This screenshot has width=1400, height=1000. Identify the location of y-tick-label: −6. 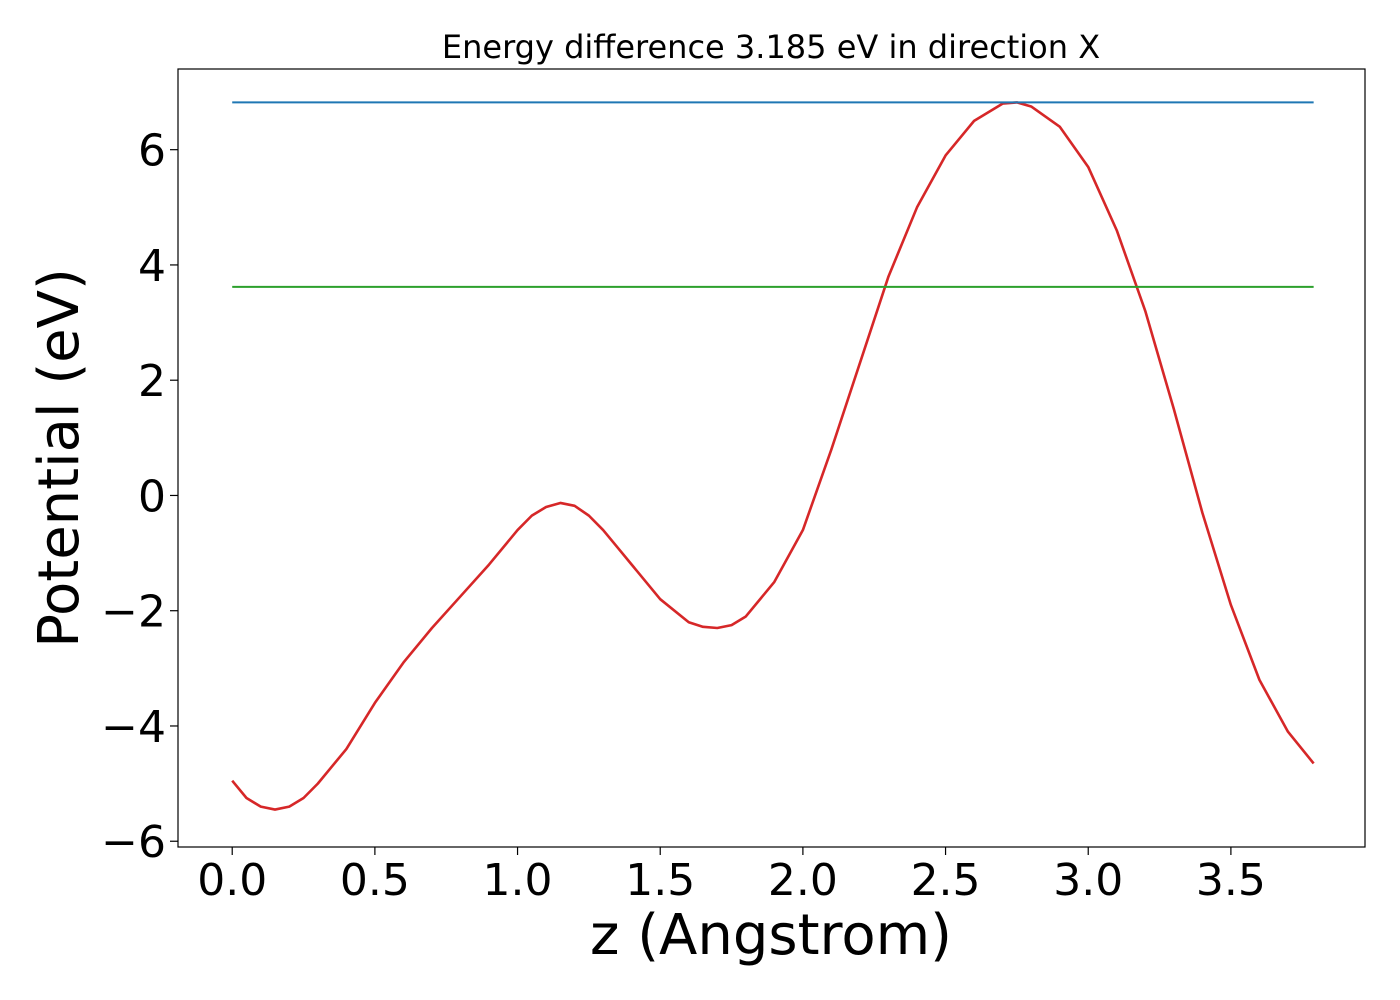
(133, 842).